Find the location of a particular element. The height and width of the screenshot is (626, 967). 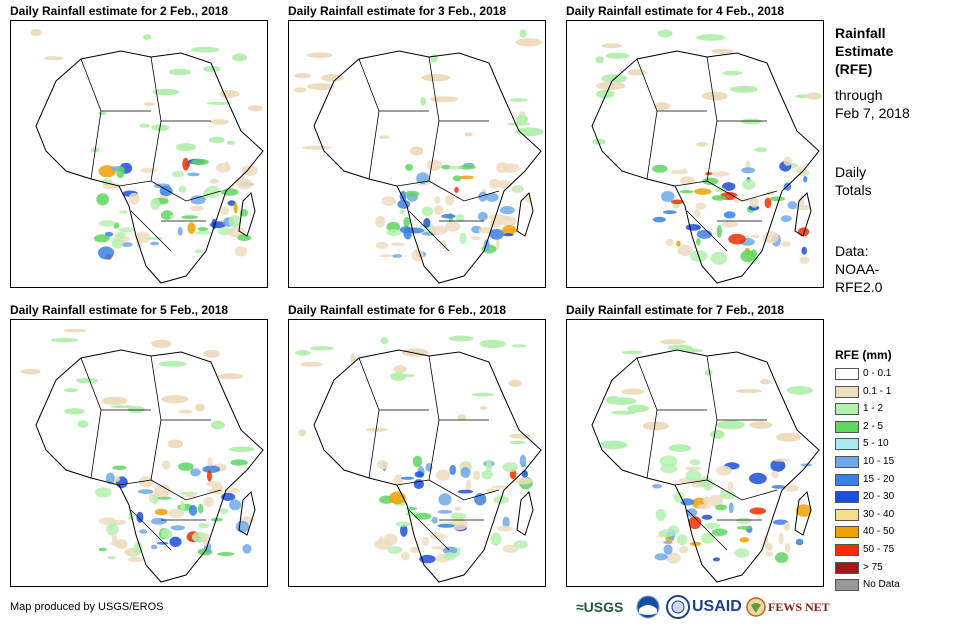

map-panel-feb6 is located at coordinates (417, 453).